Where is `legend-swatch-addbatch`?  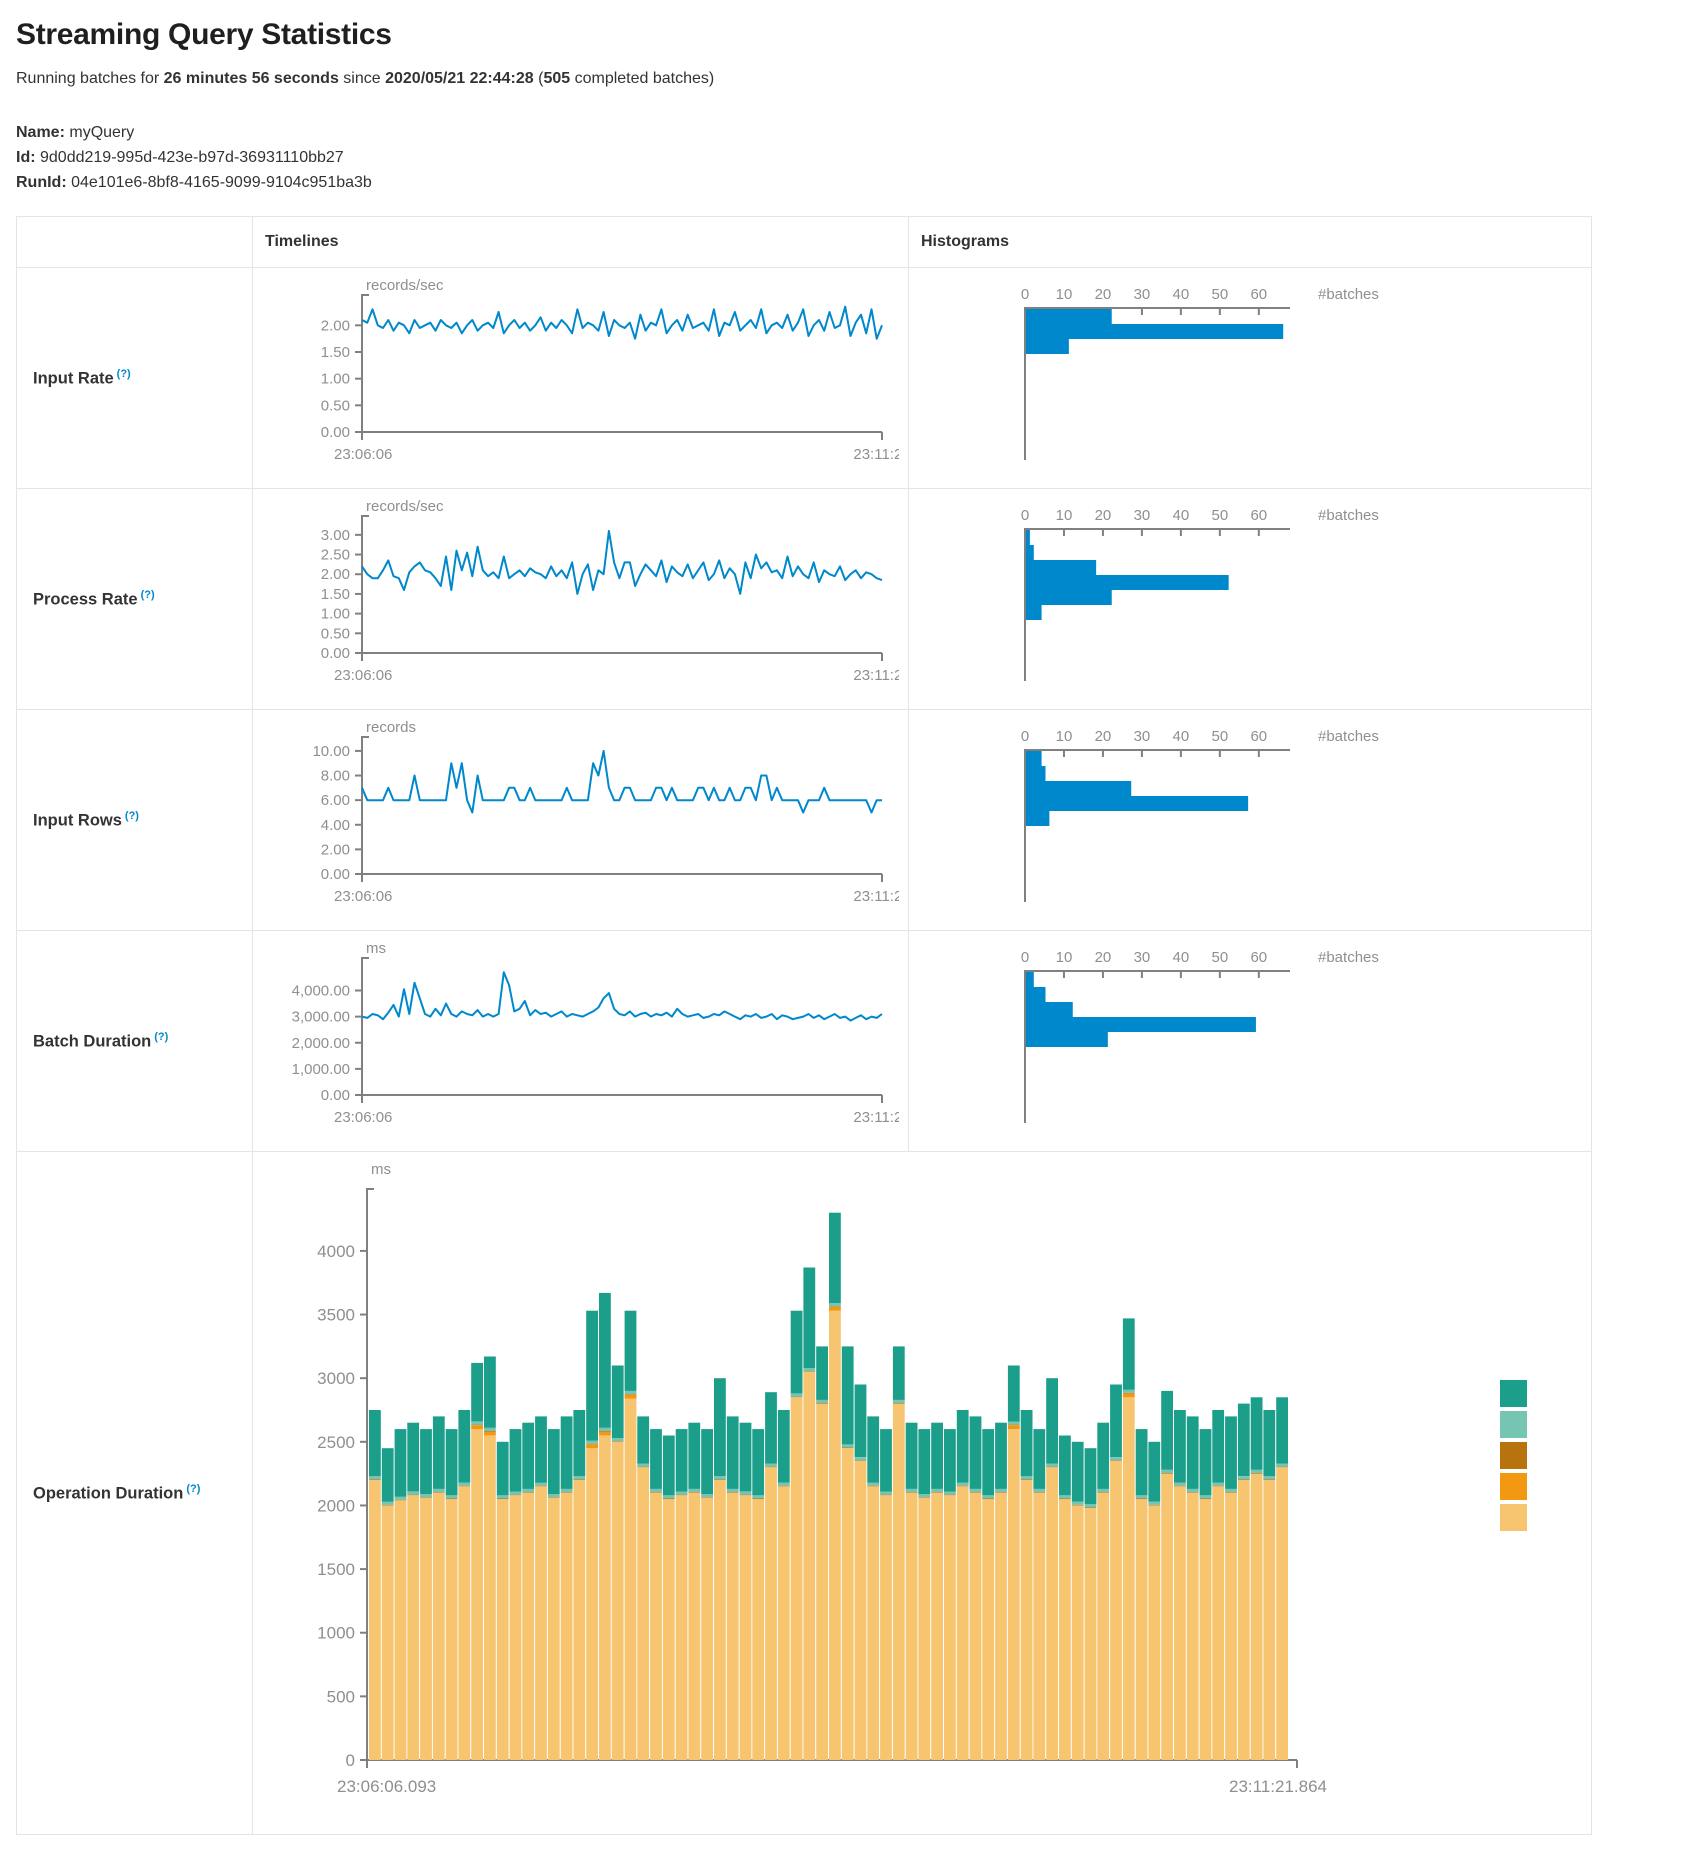 legend-swatch-addbatch is located at coordinates (1513, 1517).